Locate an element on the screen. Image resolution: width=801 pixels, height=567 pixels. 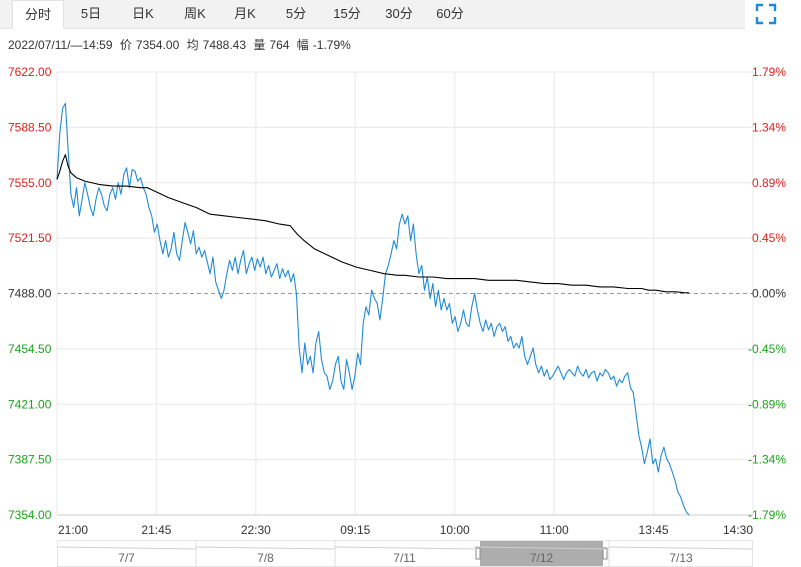
navigator-label: 7/12 is located at coordinates (542, 558).